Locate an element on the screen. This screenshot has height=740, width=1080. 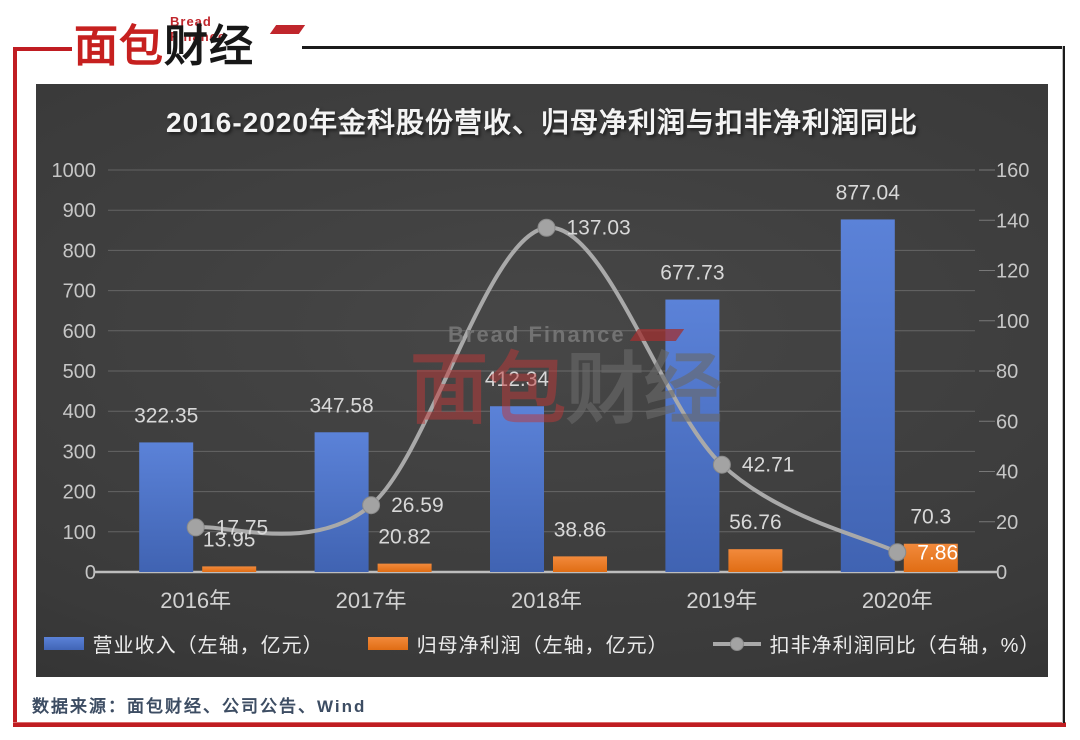
legend-item-revenue: 营业收入（左轴，亿元） is located at coordinates (183, 643).